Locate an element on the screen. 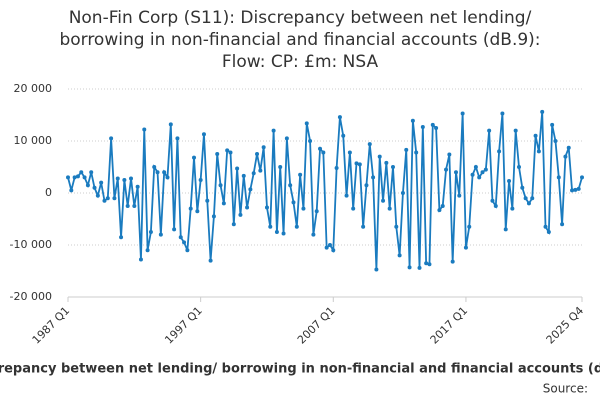 The width and height of the screenshot is (600, 400). y-tick-label: 10 000 is located at coordinates (33, 140).